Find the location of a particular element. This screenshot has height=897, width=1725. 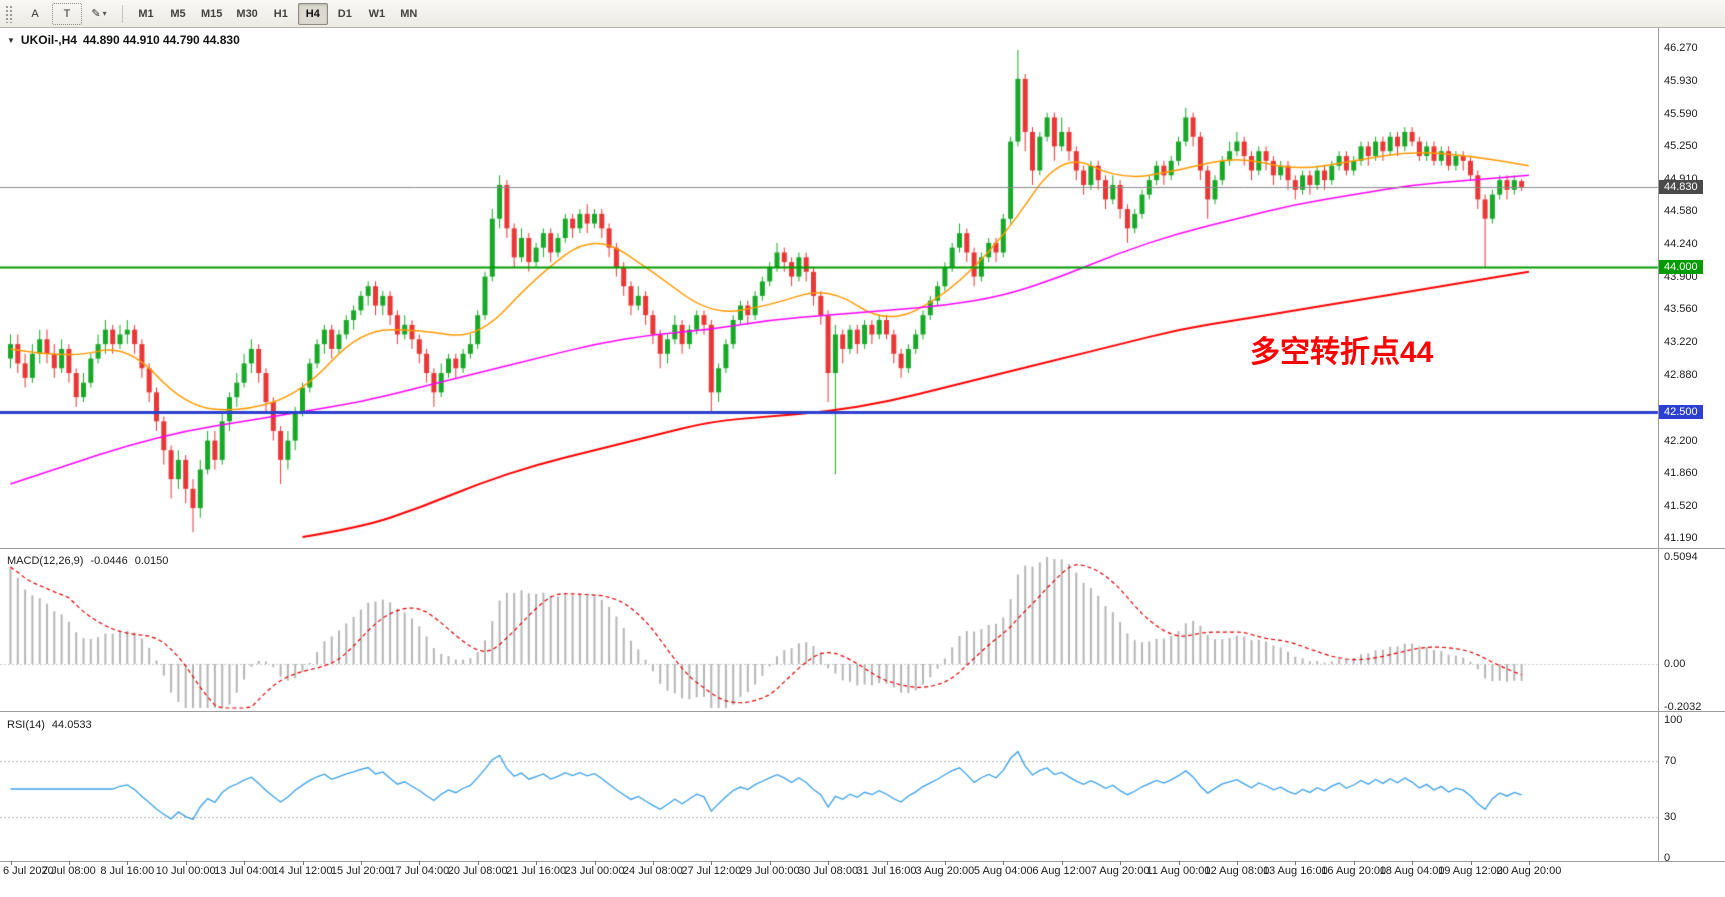

toolbar-grip is located at coordinates (9, 13).